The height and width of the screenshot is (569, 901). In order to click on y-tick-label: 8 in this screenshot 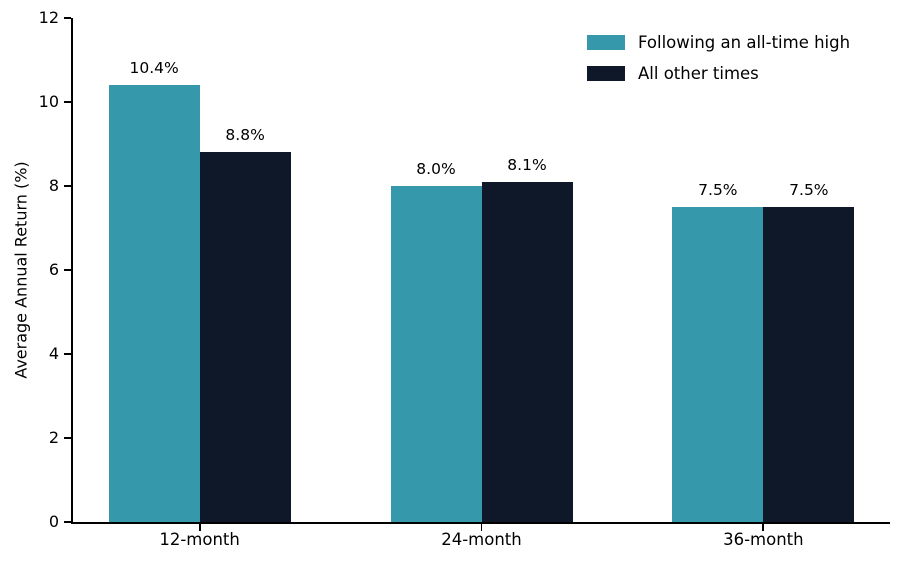, I will do `click(53, 185)`.